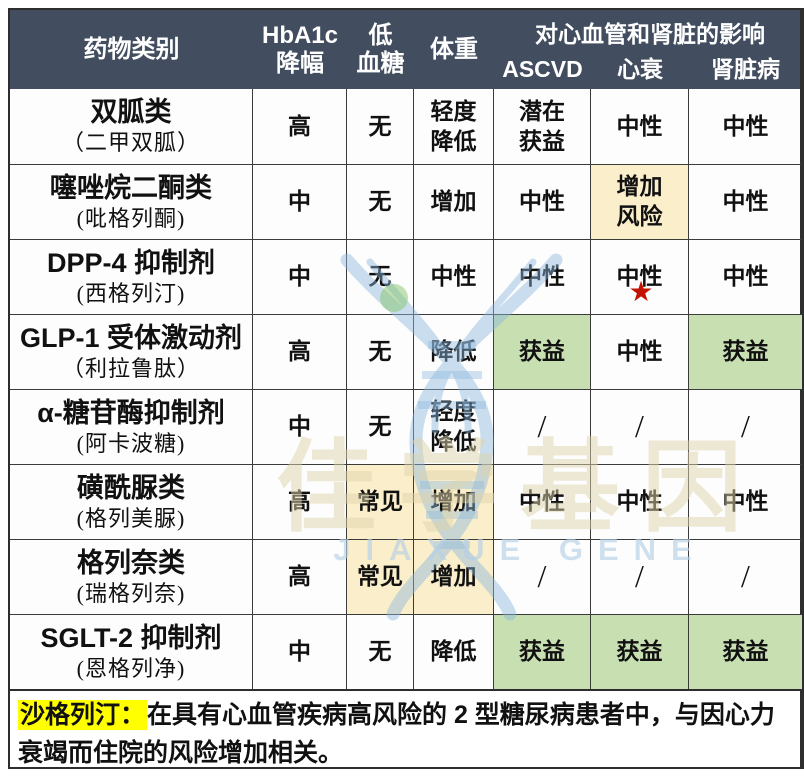 This screenshot has height=778, width=804. Describe the element at coordinates (131, 187) in the screenshot. I see `drug-name: 噻唑烷二酮类` at that location.